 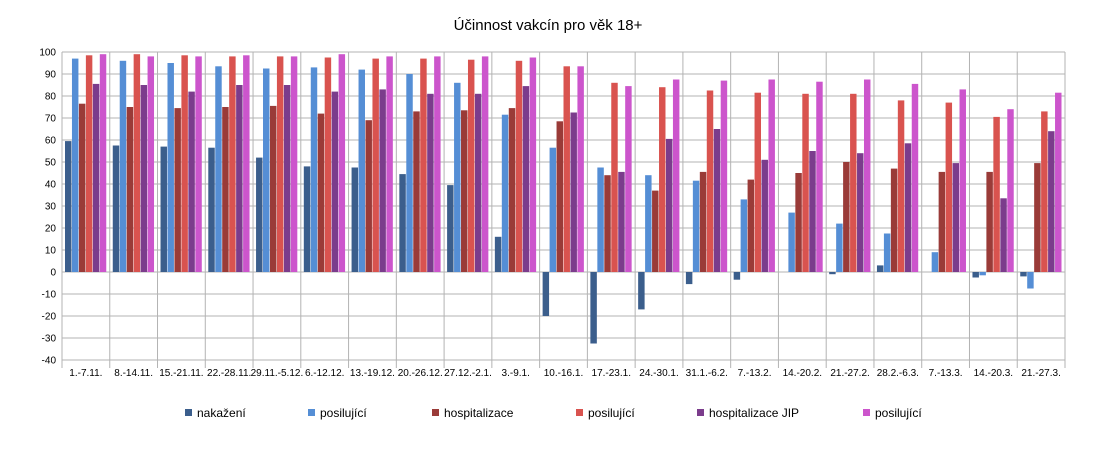 What do you see at coordinates (51, 119) in the screenshot?
I see `y-tick-label: 70` at bounding box center [51, 119].